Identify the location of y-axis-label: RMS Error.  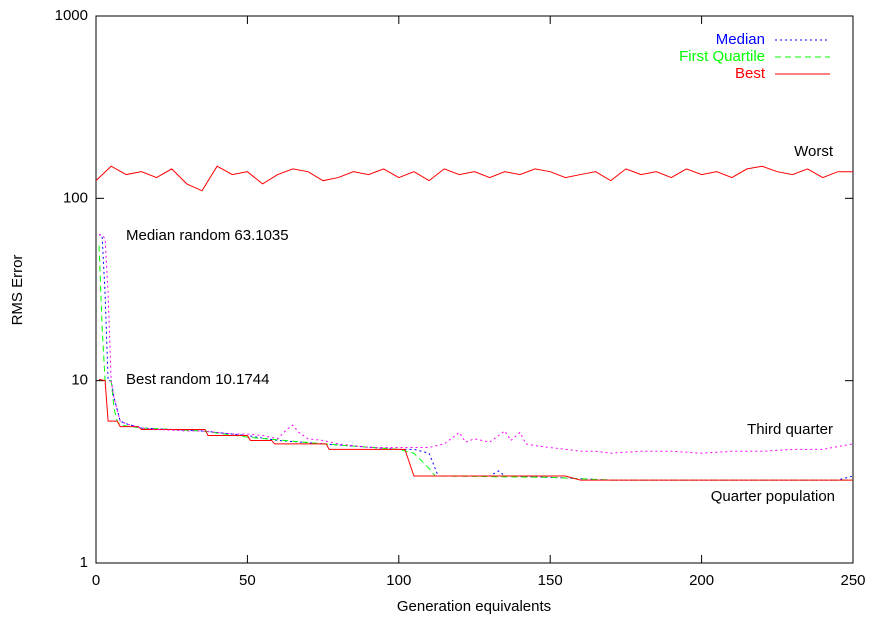
(17, 290).